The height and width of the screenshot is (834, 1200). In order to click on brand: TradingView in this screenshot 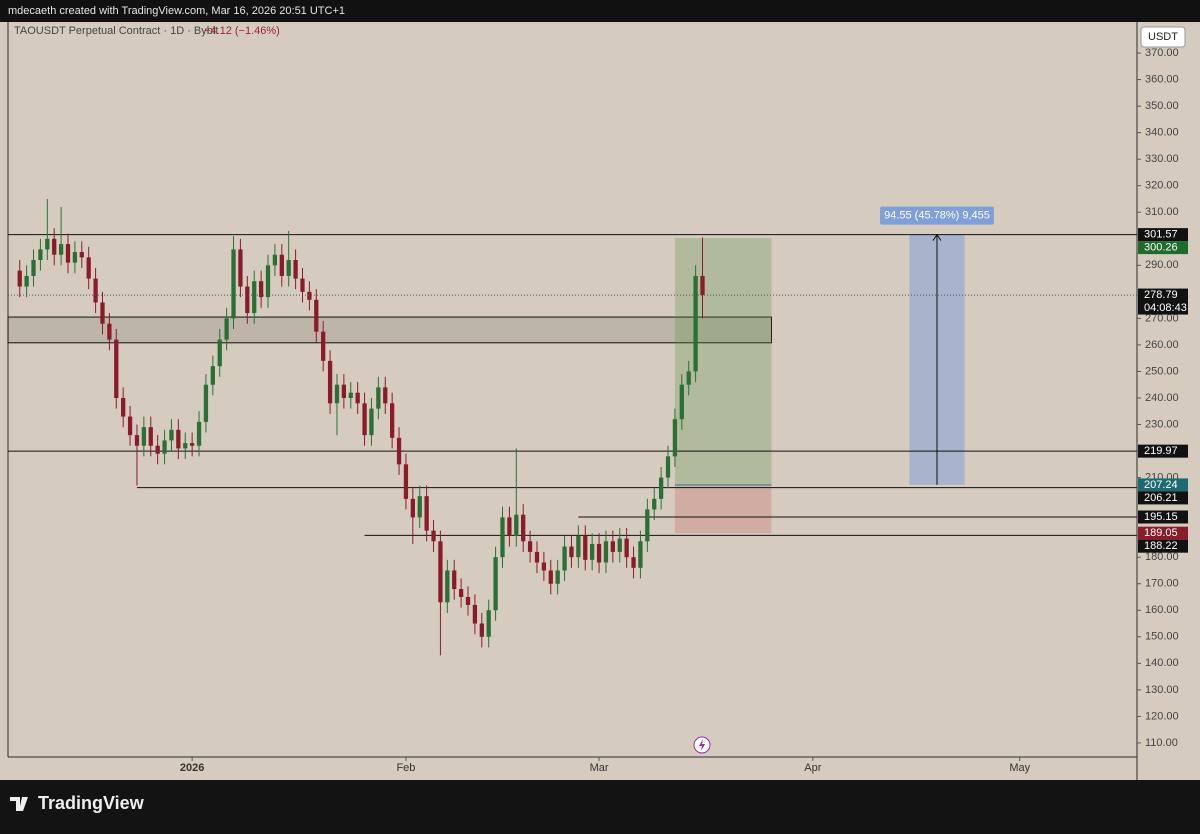, I will do `click(91, 803)`.